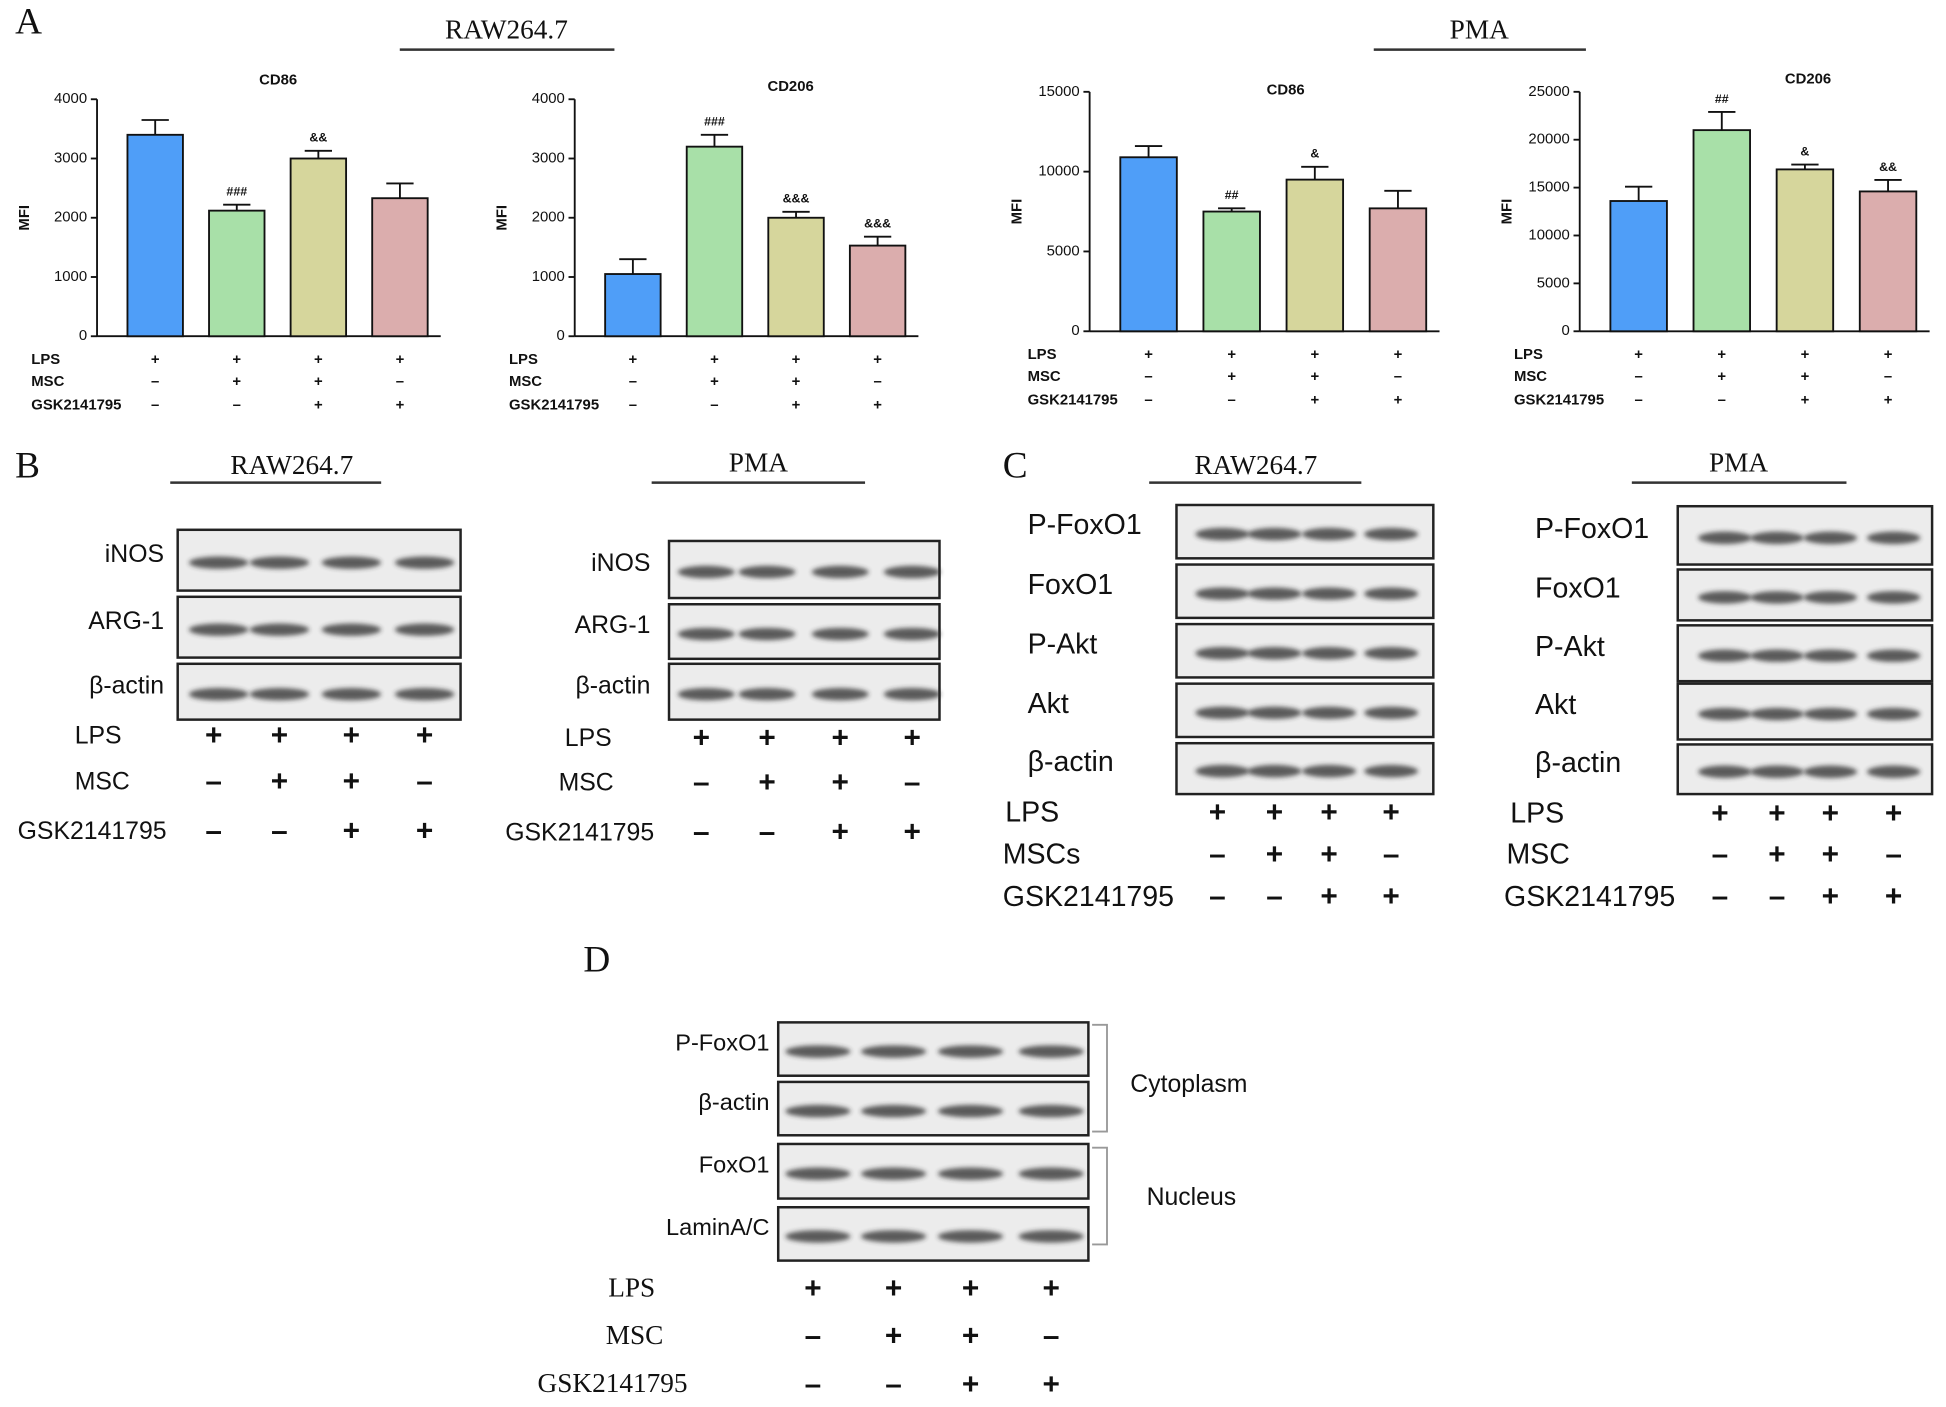 This screenshot has height=1407, width=1946. What do you see at coordinates (1548, 92) in the screenshot?
I see `y-tick-label: 25000` at bounding box center [1548, 92].